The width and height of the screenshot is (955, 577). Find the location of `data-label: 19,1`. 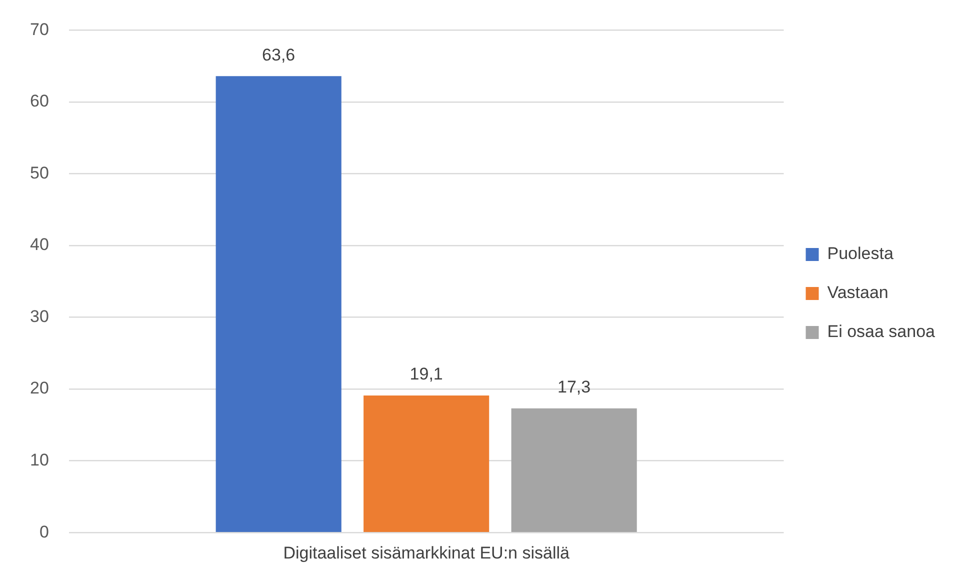

data-label: 19,1 is located at coordinates (426, 374).